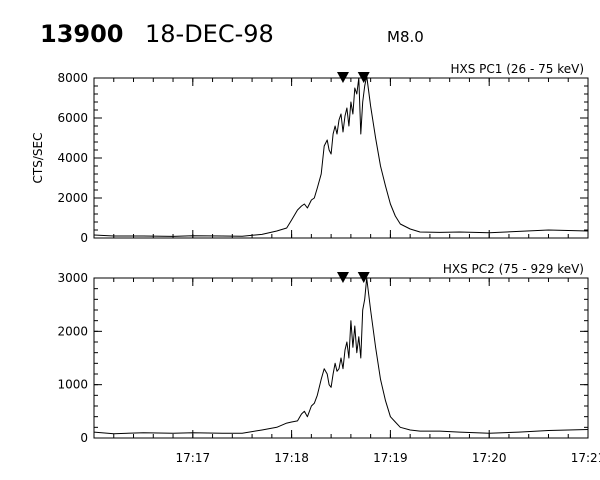 The image size is (600, 480). What do you see at coordinates (291, 458) in the screenshot?
I see `xtick-label-pc2: 17:18` at bounding box center [291, 458].